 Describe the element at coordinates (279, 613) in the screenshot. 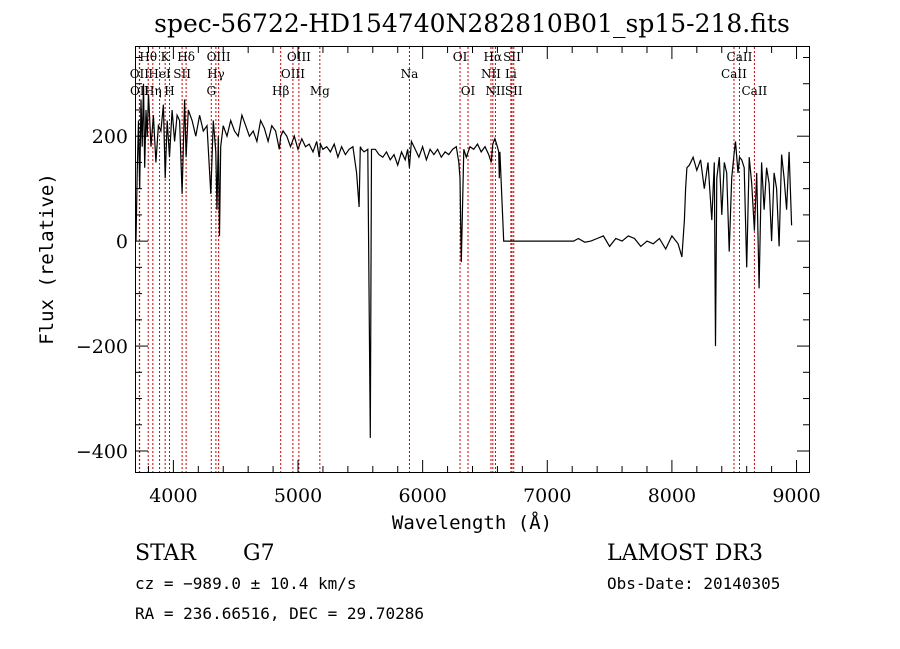

I see `coordinates: RA = 236.66516, DEC = 29.70286` at that location.